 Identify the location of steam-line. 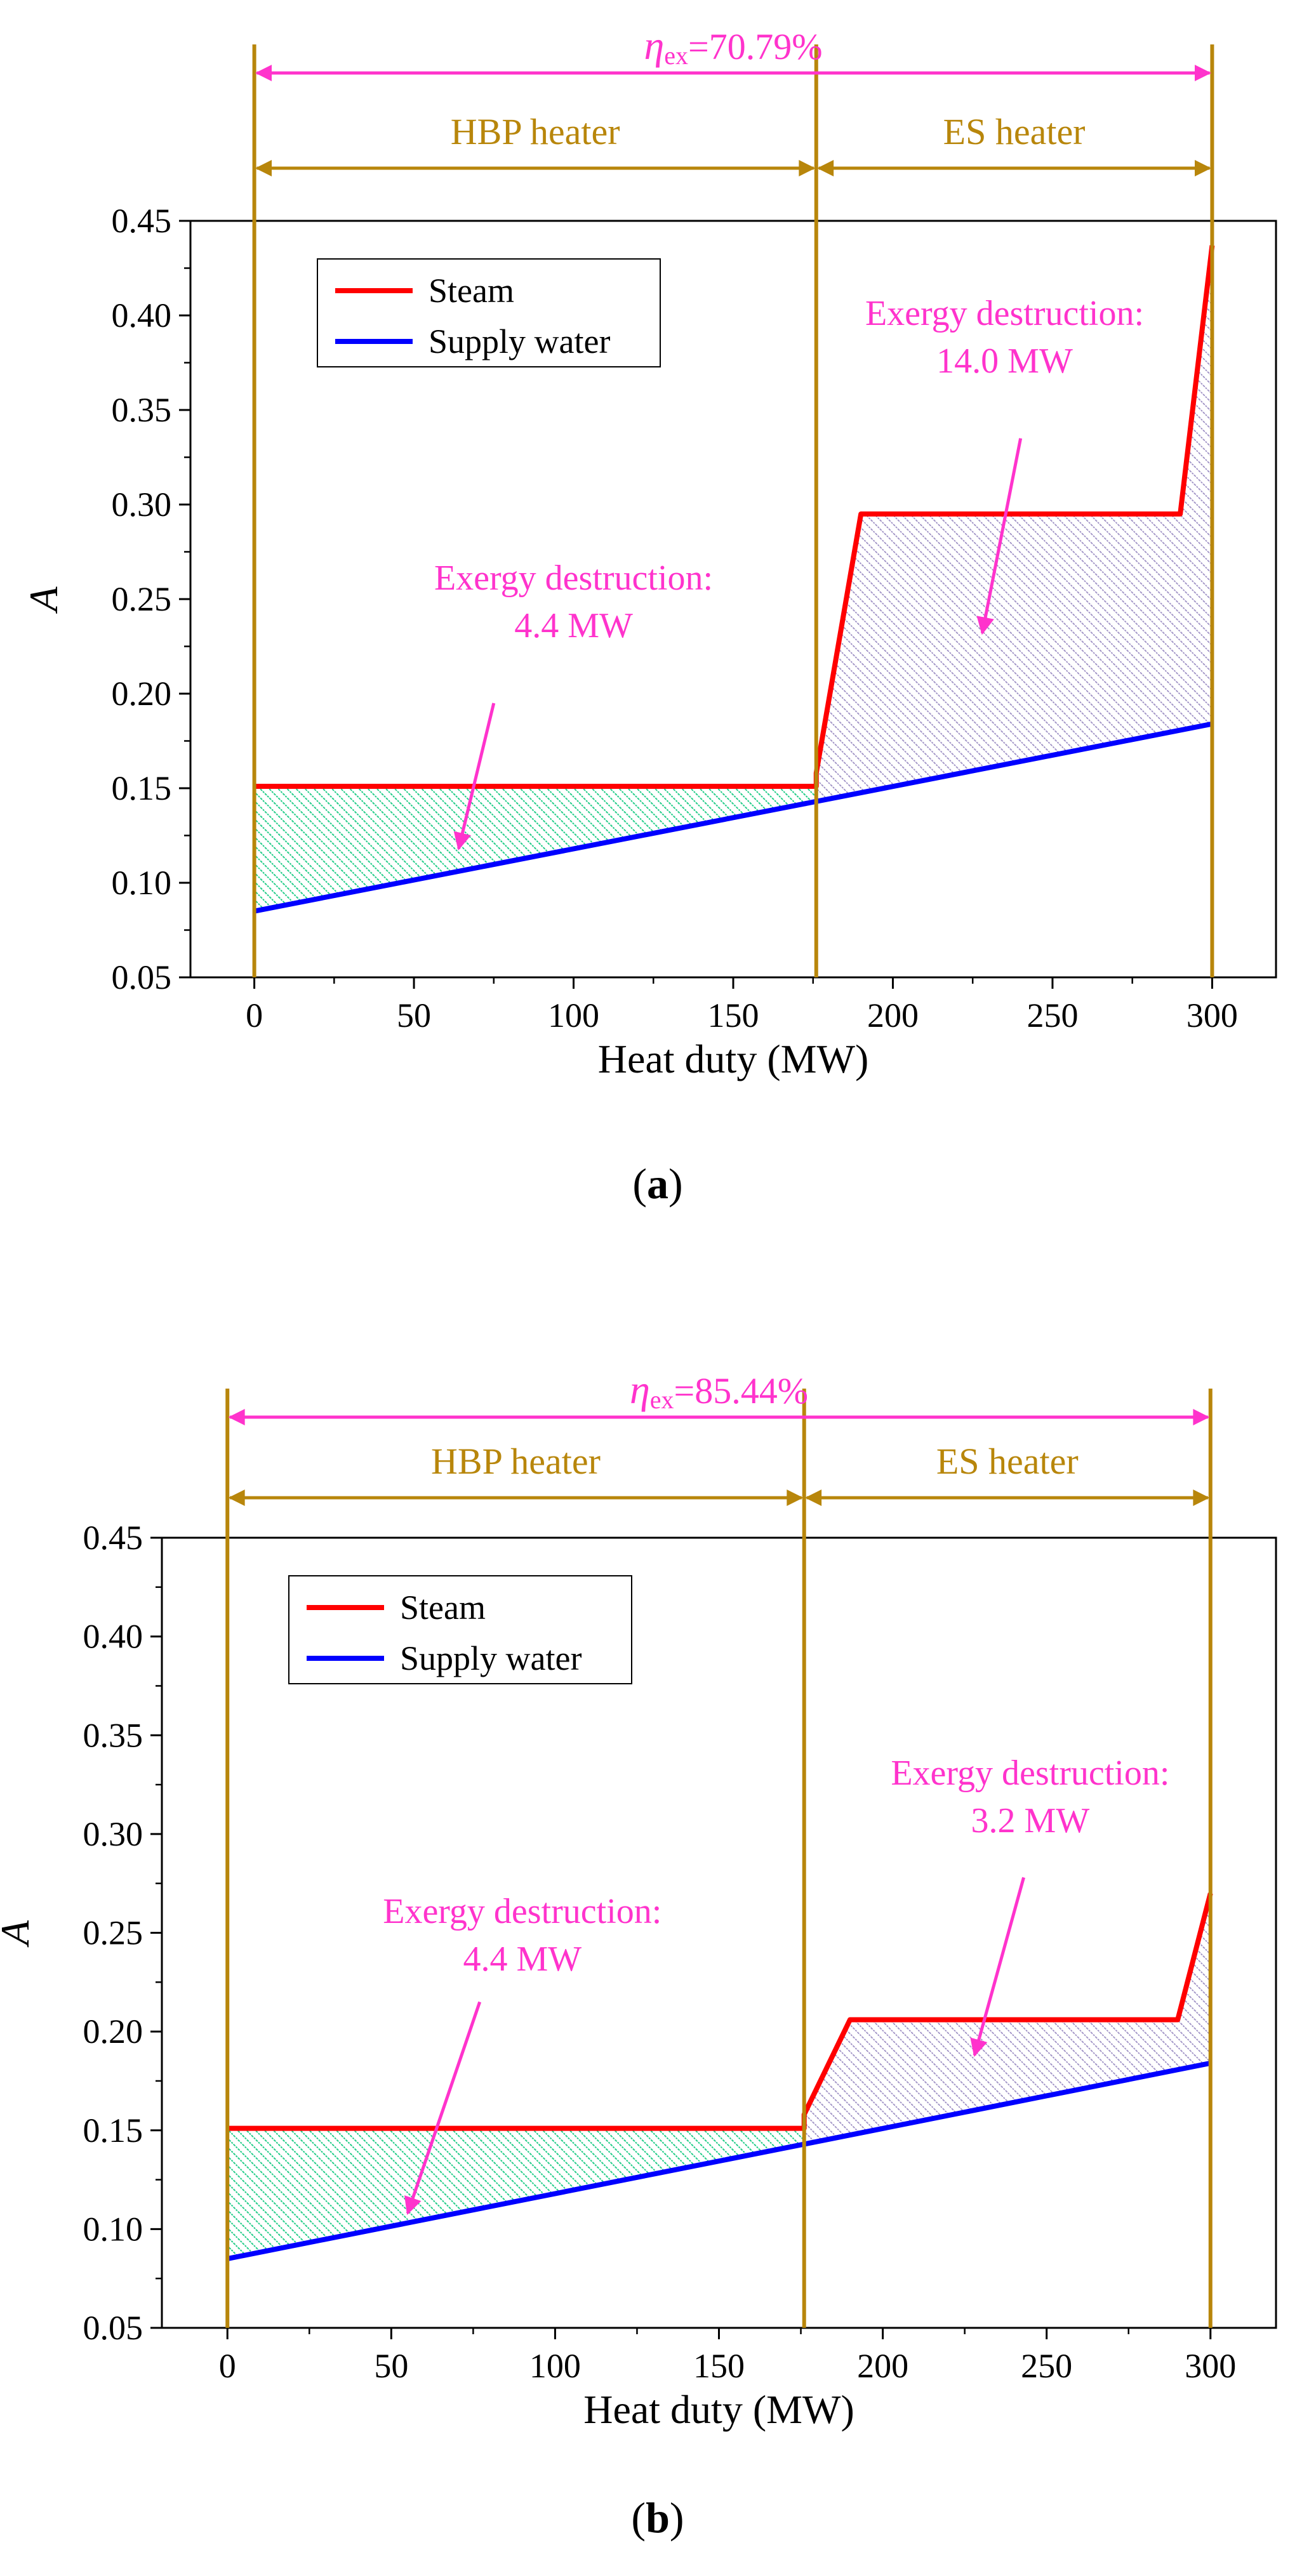
(720, 2012).